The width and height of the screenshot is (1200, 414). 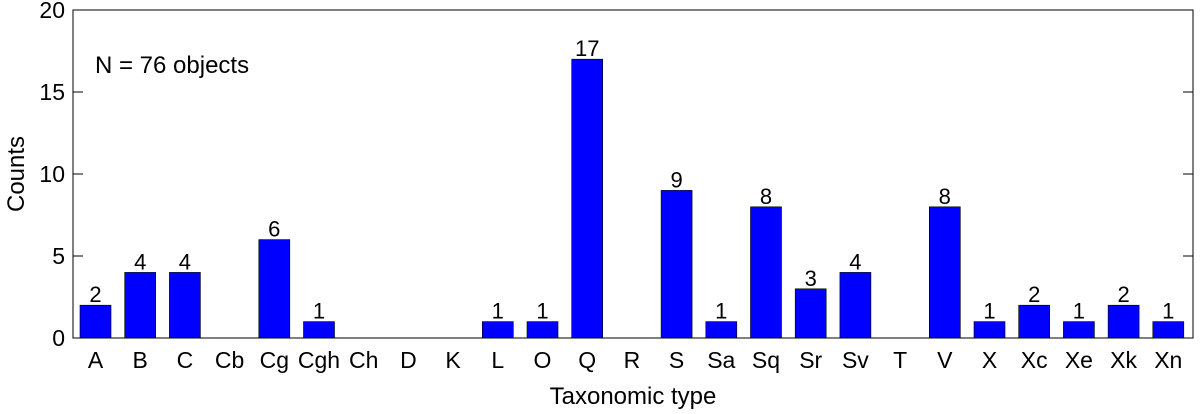 I want to click on x-tick-label-Ch: Ch, so click(x=363, y=360).